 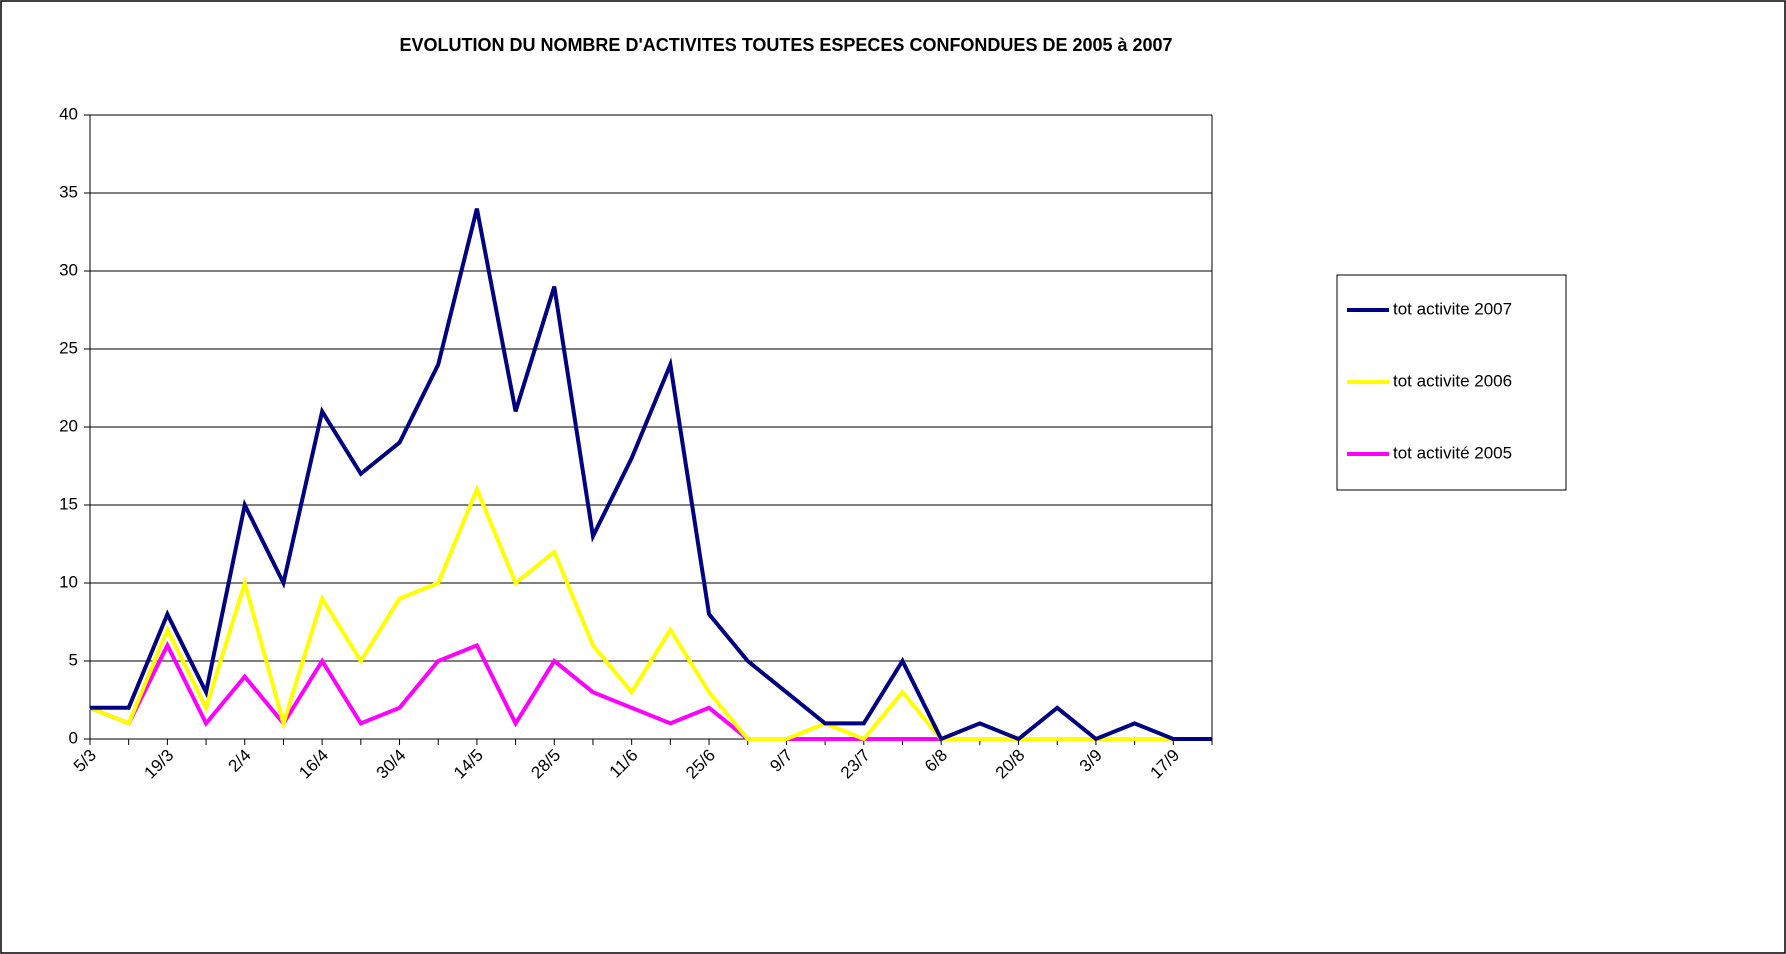 I want to click on y-tick-label: 20, so click(x=68, y=425).